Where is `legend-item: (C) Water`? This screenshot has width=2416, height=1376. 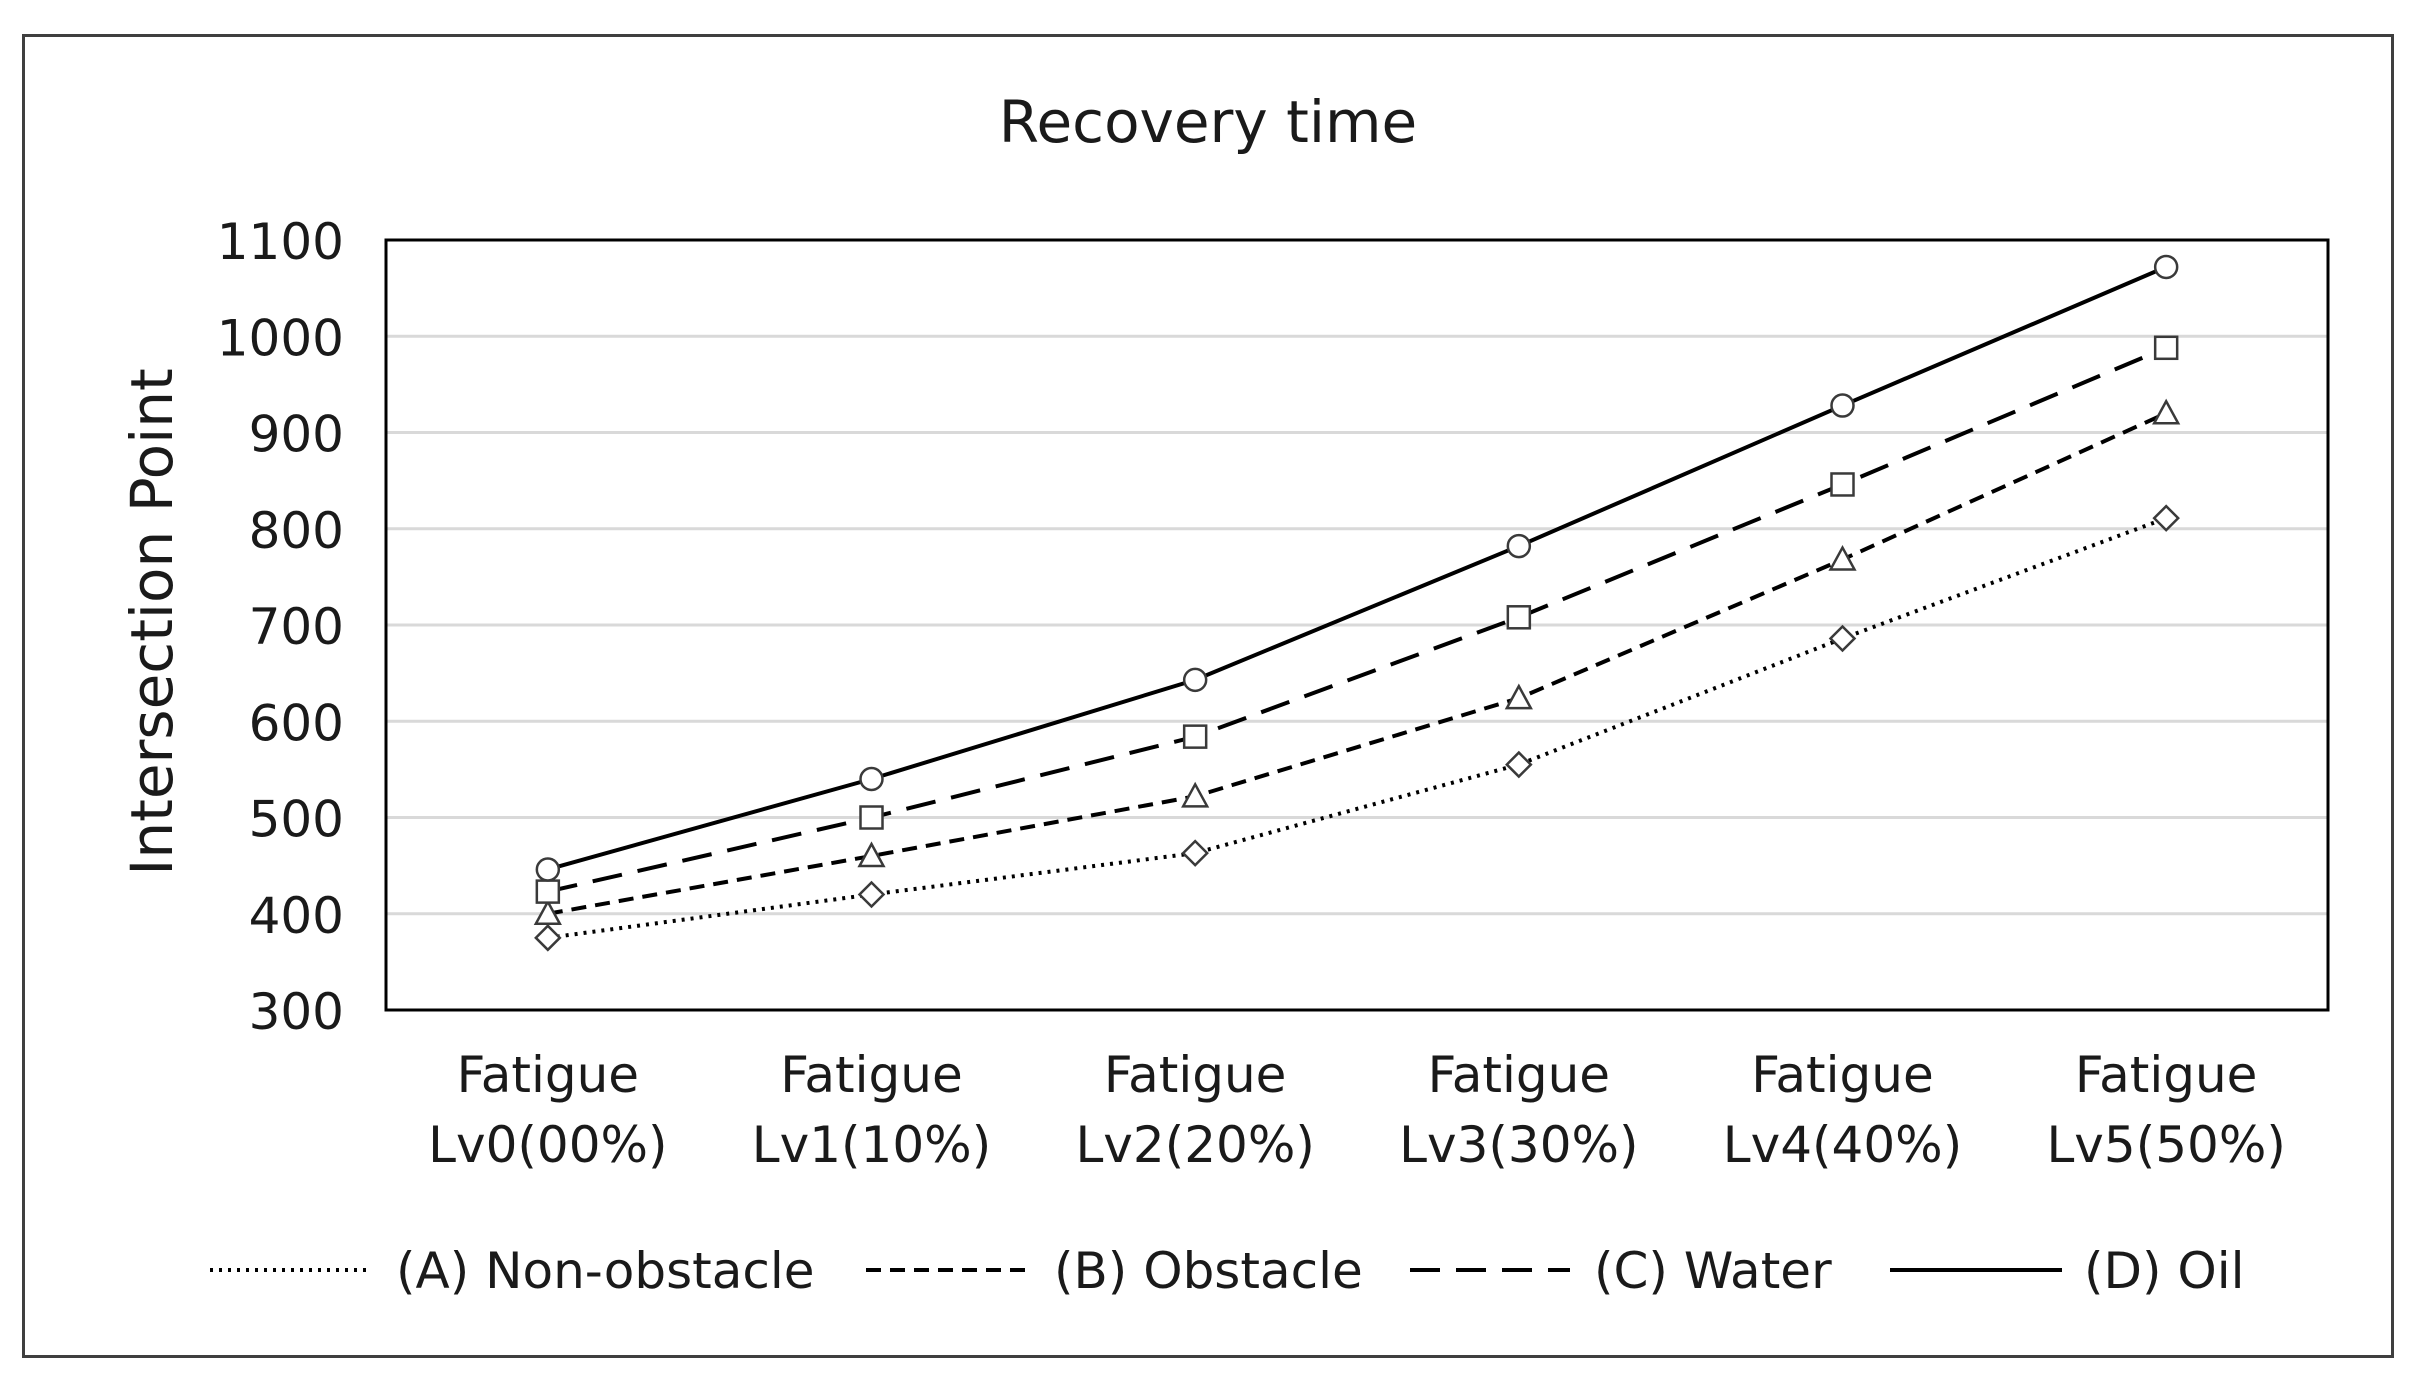 legend-item: (C) Water is located at coordinates (1621, 1271).